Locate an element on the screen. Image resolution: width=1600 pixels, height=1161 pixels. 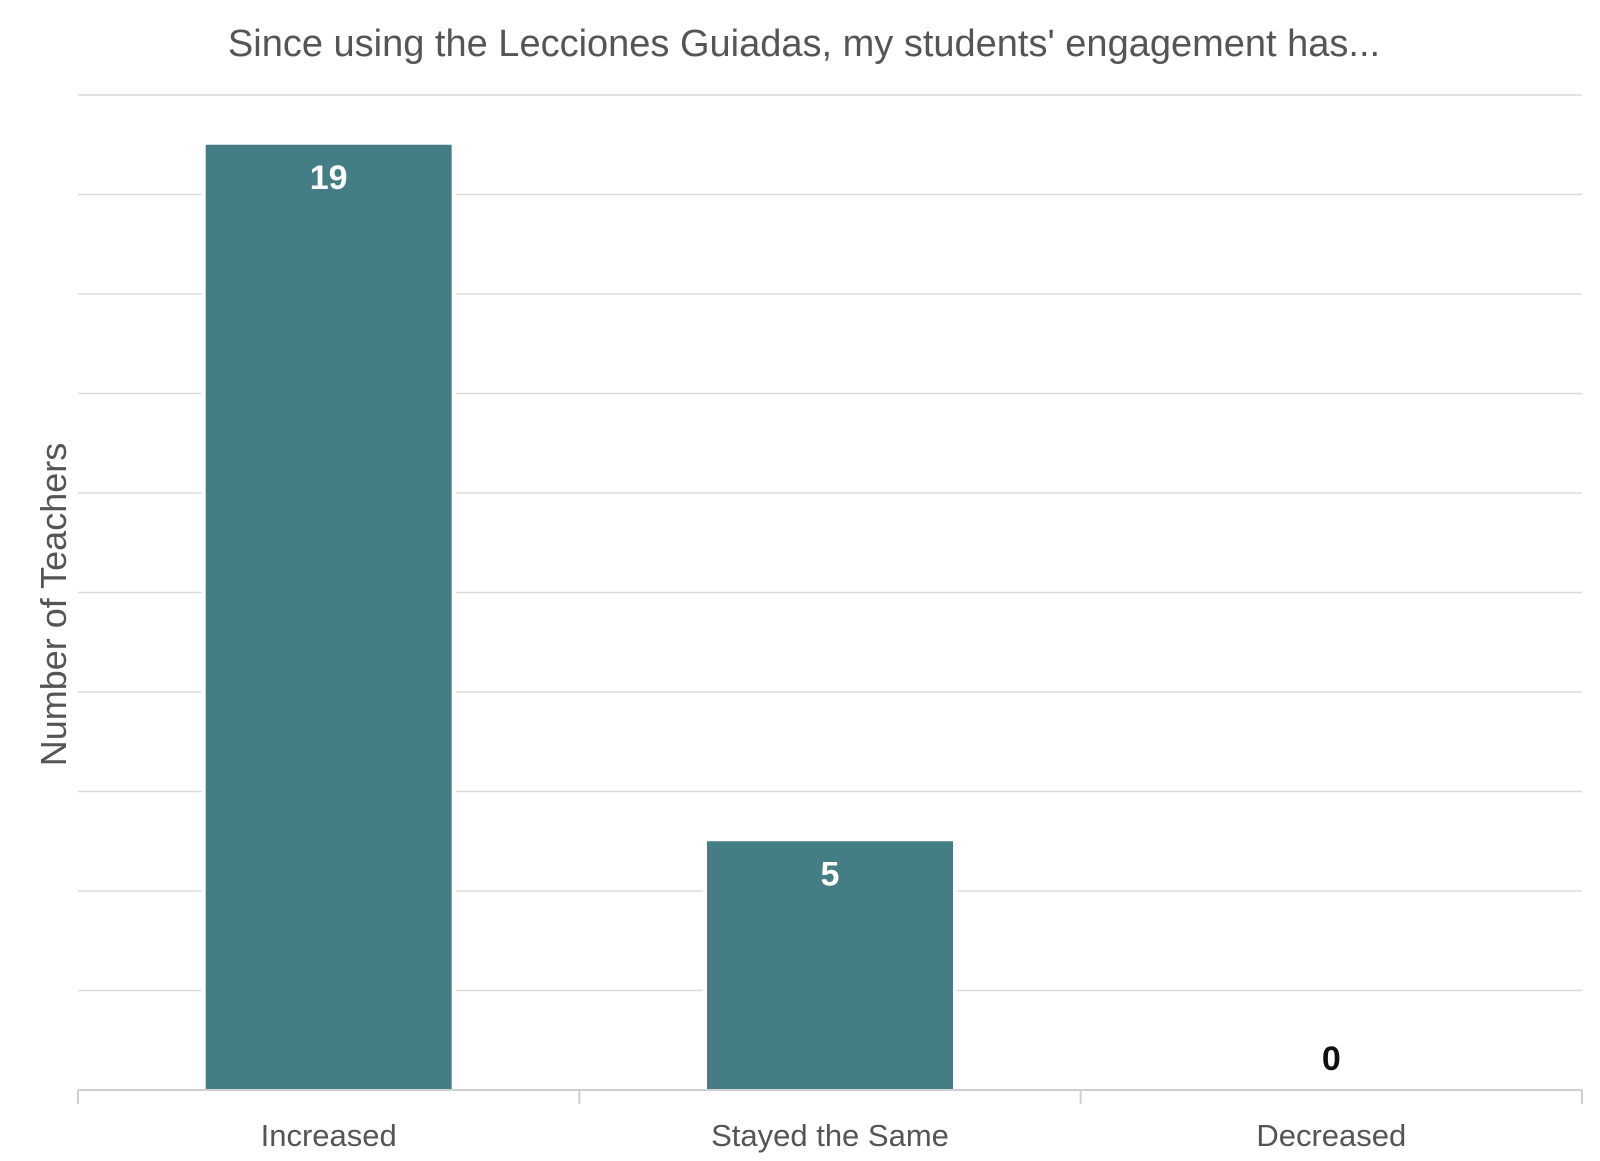
bar-increased is located at coordinates (328, 617).